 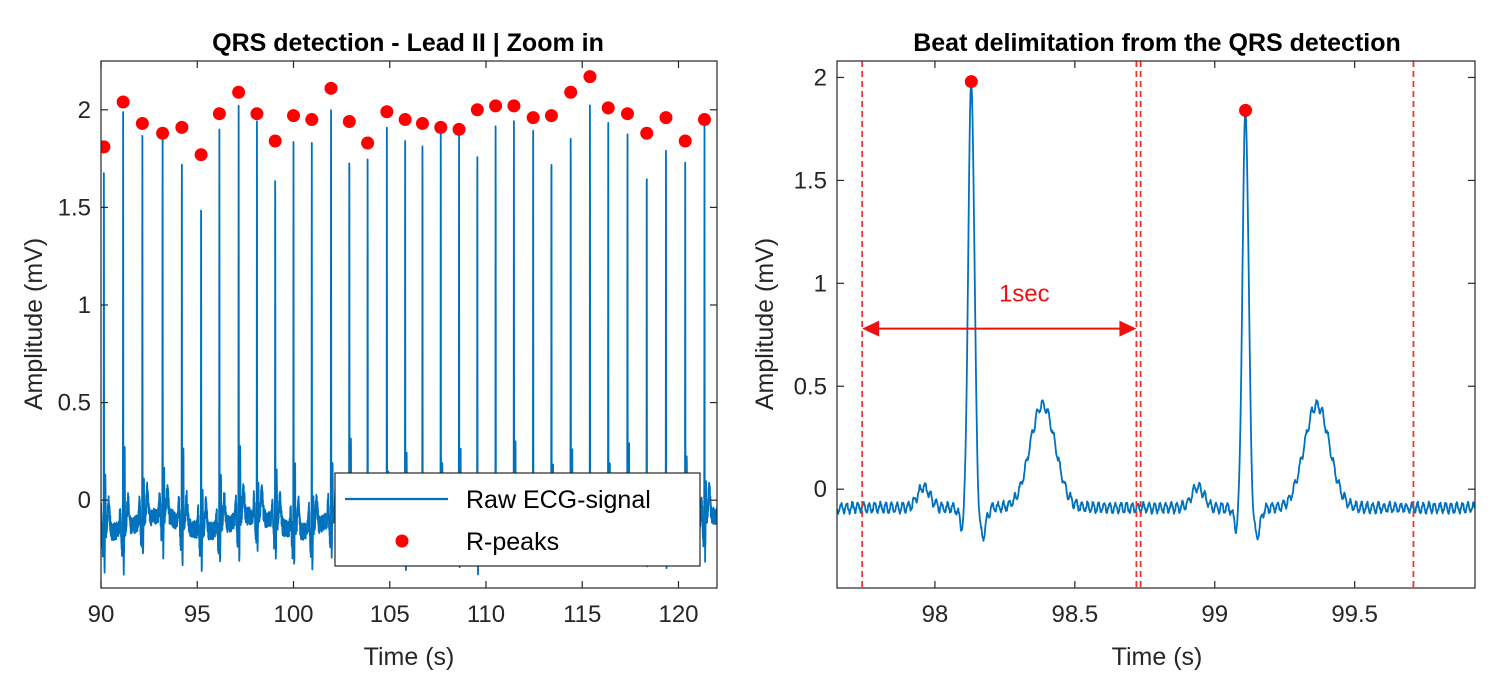 What do you see at coordinates (1074, 614) in the screenshot?
I see `right-x-tick-label: 98.5` at bounding box center [1074, 614].